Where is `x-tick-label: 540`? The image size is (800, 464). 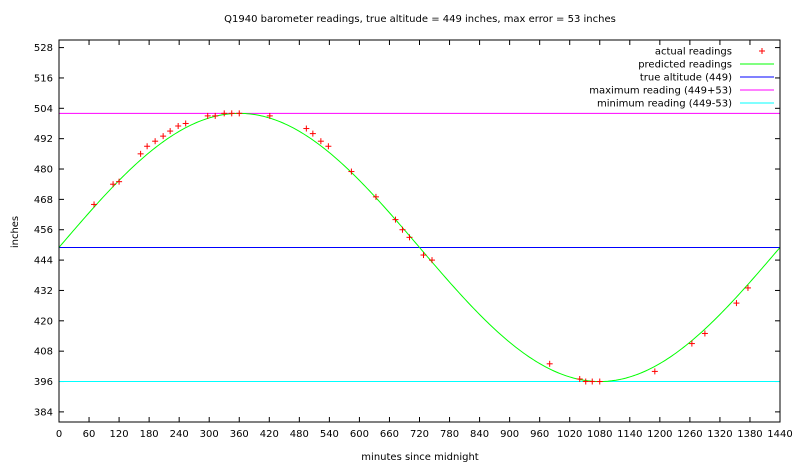 x-tick-label: 540 is located at coordinates (329, 434).